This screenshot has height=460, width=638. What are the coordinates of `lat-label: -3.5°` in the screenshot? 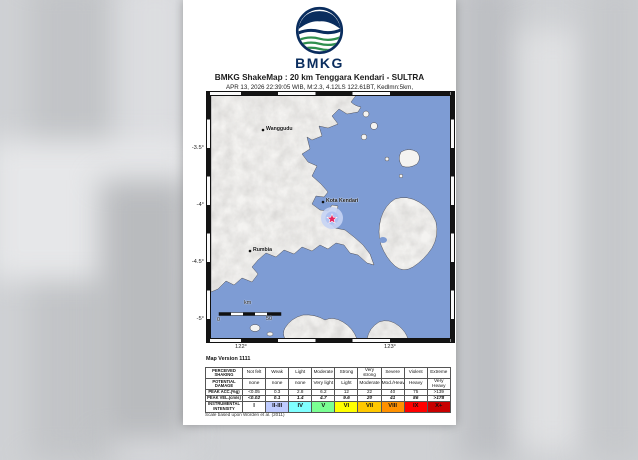 It's located at (197, 148).